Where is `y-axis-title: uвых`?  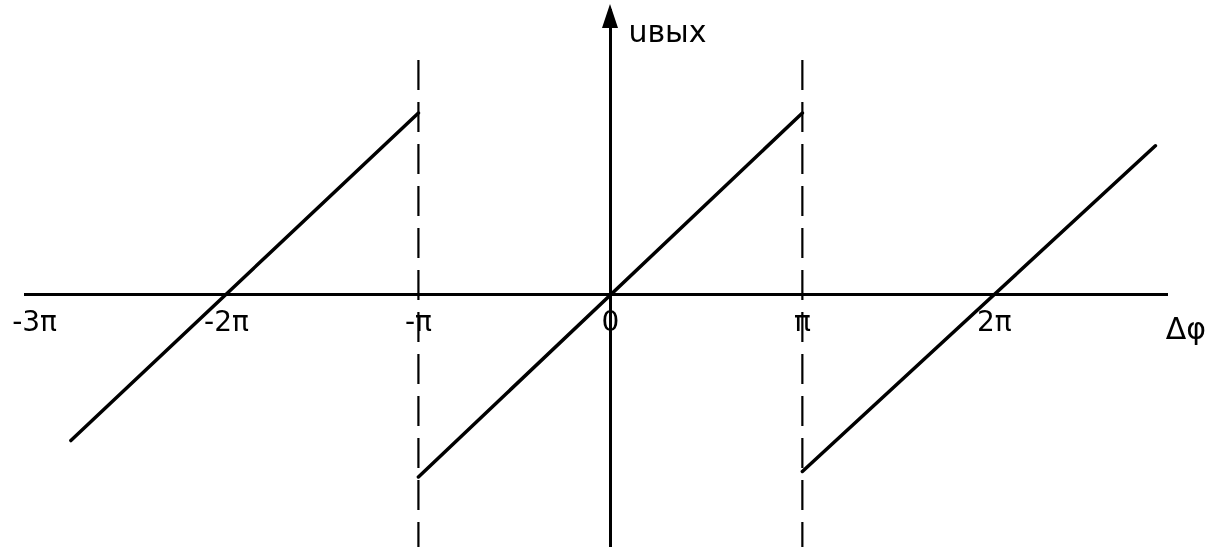
y-axis-title: uвых is located at coordinates (667, 31).